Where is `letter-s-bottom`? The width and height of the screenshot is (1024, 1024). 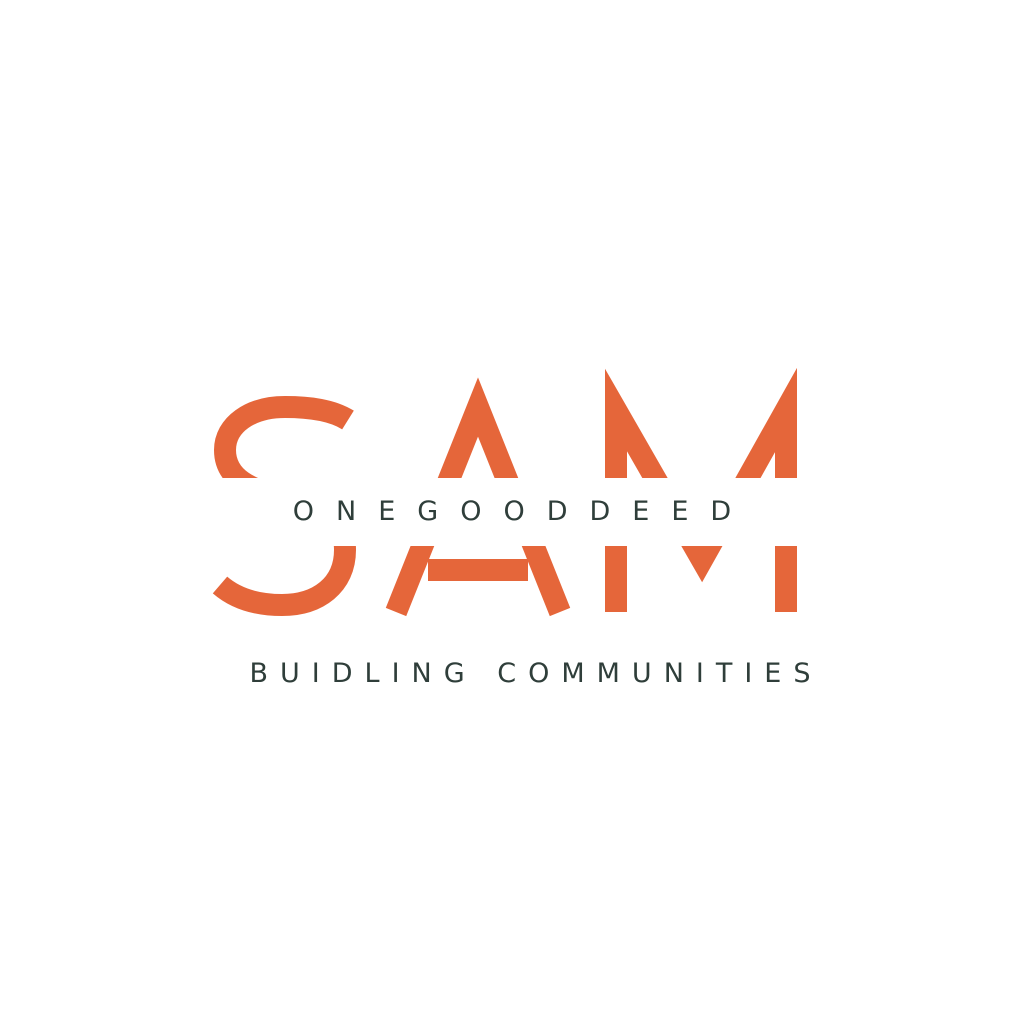 letter-s-bottom is located at coordinates (284, 581).